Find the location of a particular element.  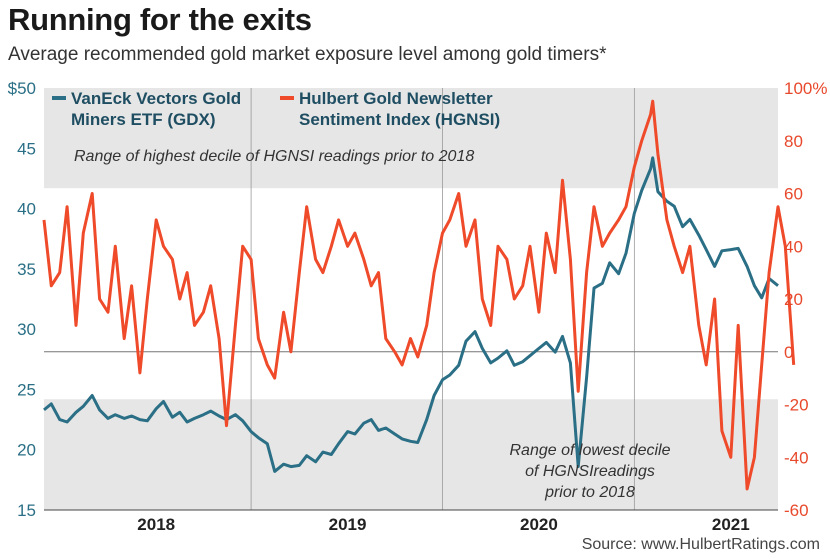

right-axis-tick-label: 80 is located at coordinates (793, 141).